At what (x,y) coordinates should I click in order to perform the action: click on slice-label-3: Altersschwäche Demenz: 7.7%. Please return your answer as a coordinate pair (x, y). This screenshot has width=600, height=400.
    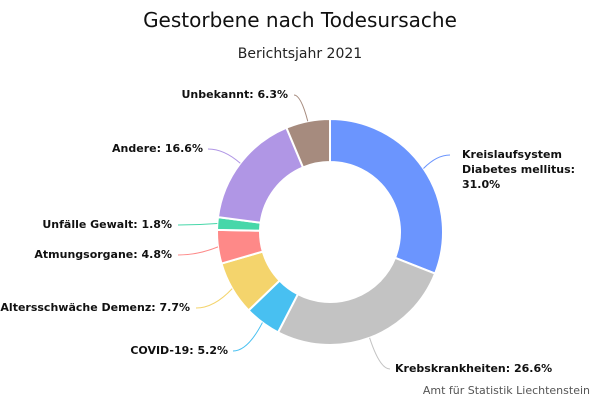
    Looking at the image, I should click on (95, 307).